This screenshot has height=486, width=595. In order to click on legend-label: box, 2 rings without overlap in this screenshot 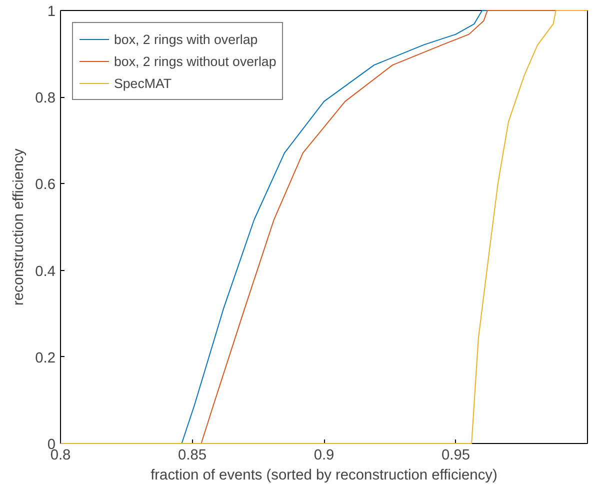, I will do `click(195, 61)`.